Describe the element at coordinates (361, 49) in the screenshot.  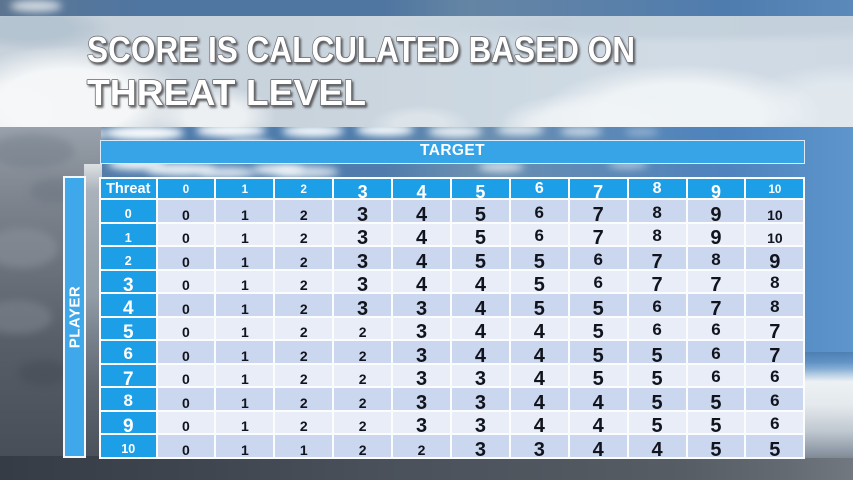
I see `svg-text: SCORE IS CALCULATED BASED ON` at that location.